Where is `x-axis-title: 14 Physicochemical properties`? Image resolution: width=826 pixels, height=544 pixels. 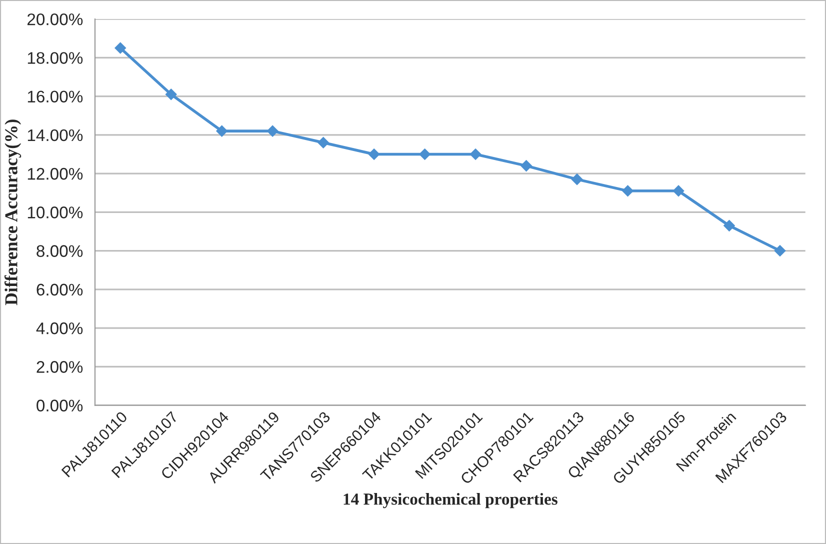
x-axis-title: 14 Physicochemical properties is located at coordinates (451, 500).